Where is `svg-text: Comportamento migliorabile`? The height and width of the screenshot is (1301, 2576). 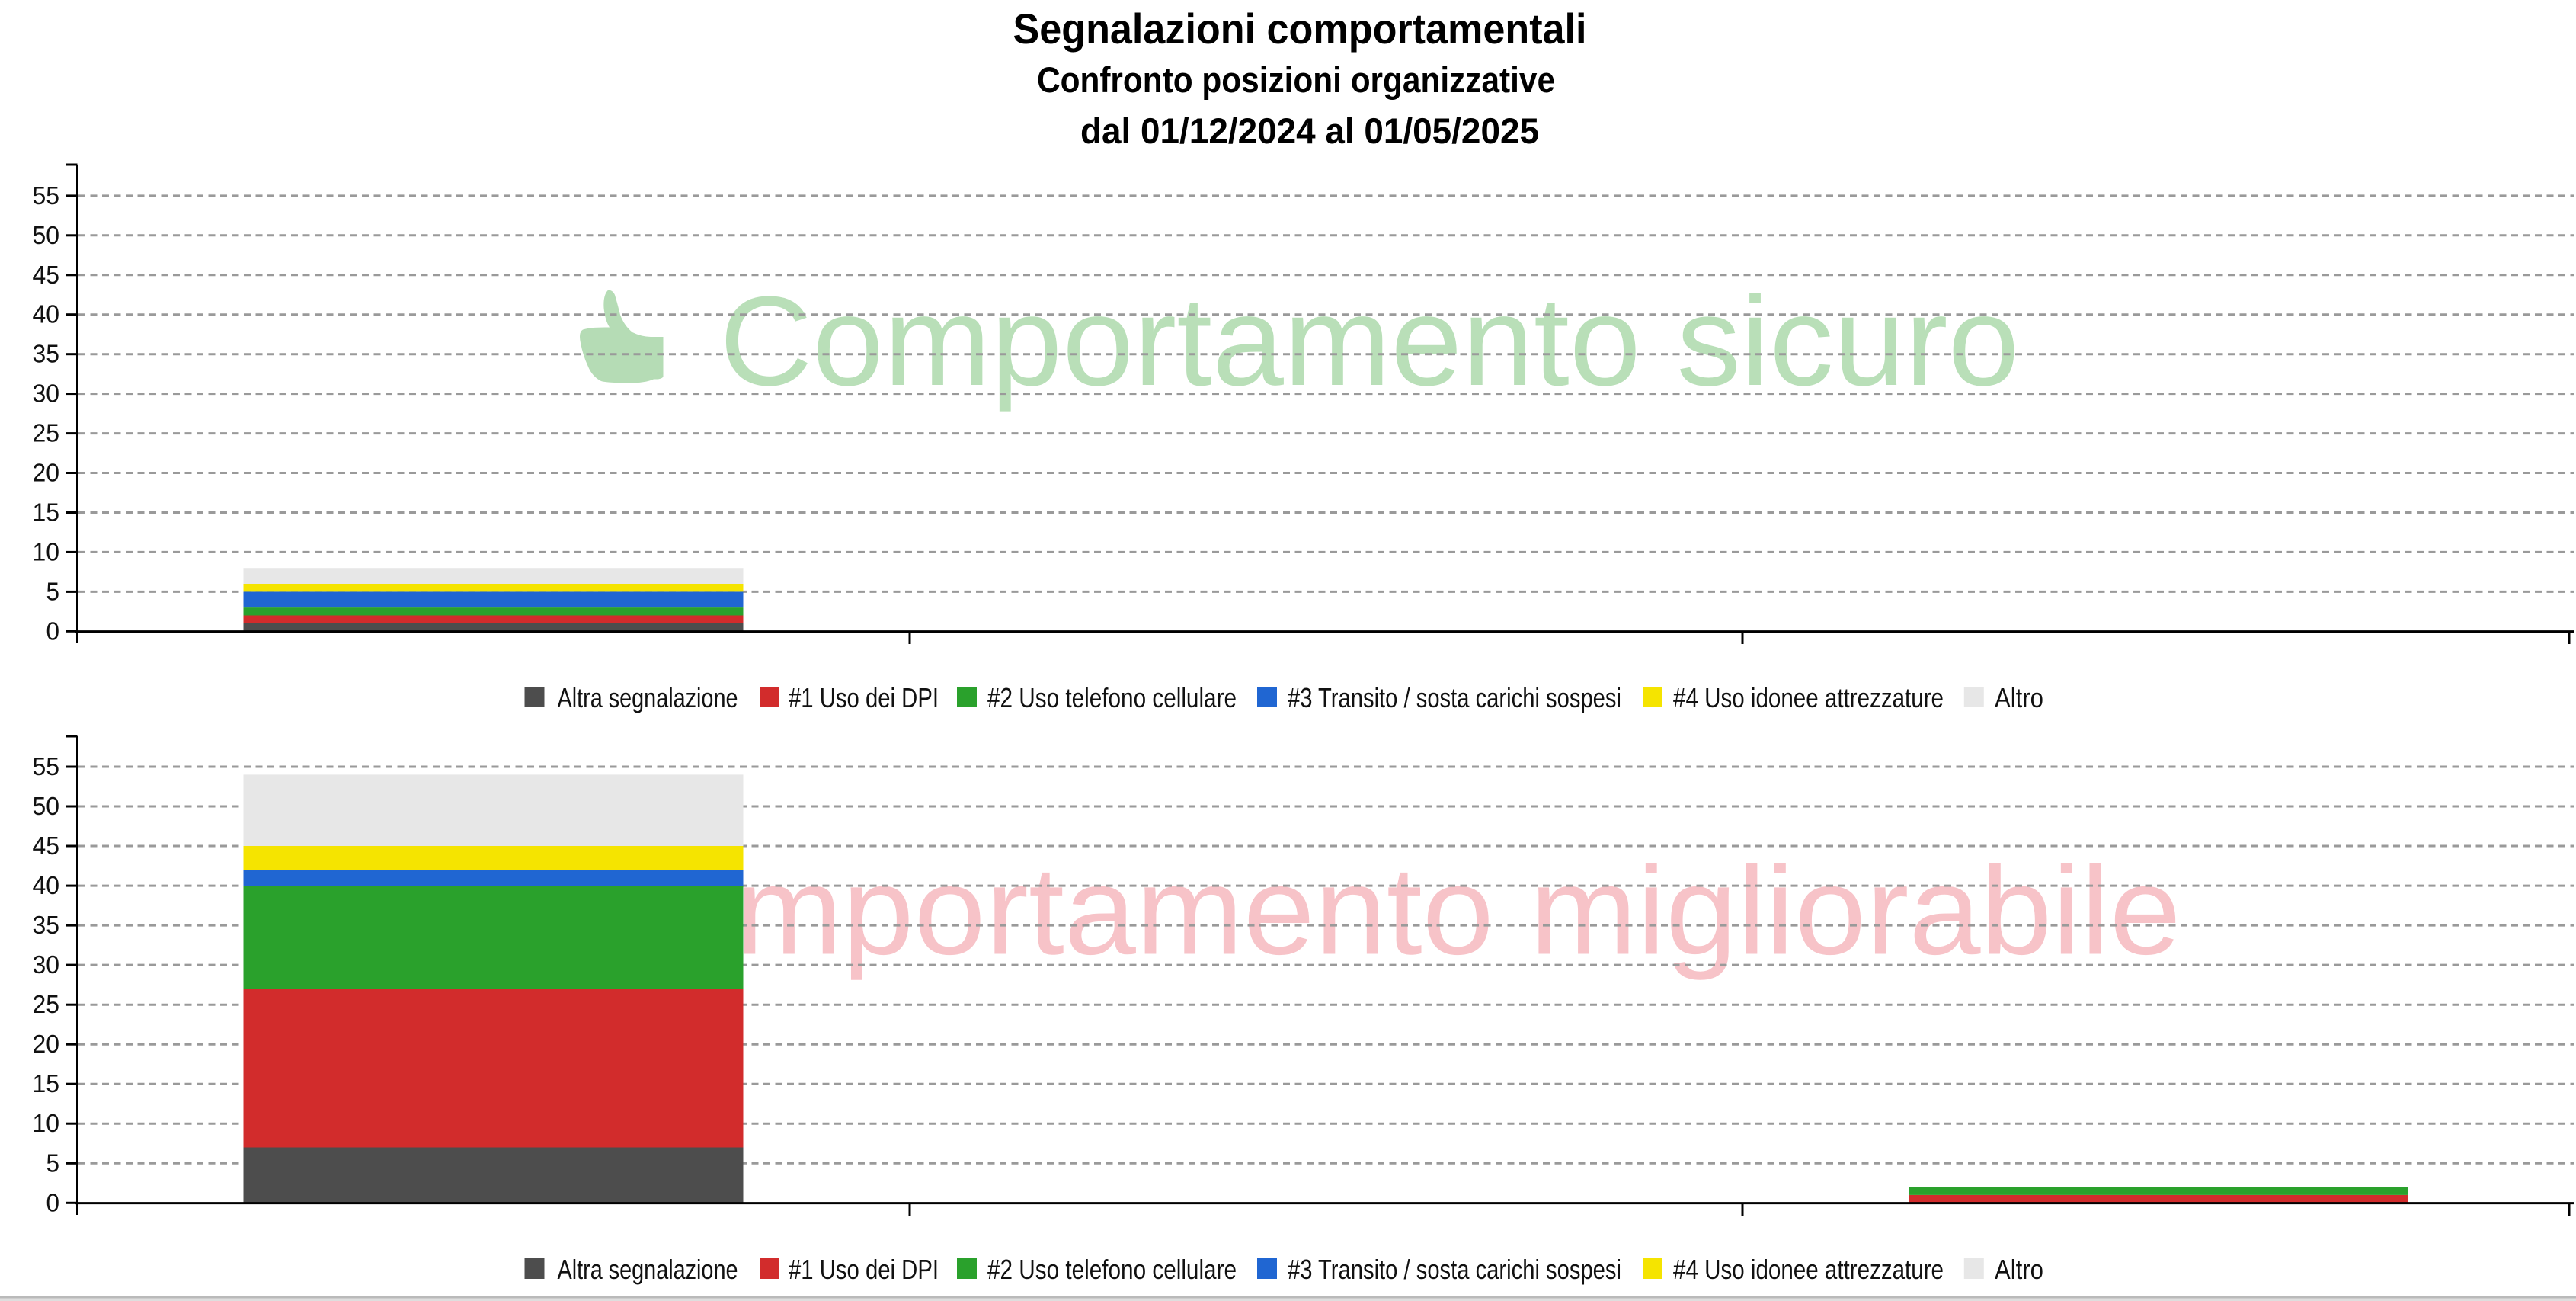 svg-text: Comportamento migliorabile is located at coordinates (1376, 911).